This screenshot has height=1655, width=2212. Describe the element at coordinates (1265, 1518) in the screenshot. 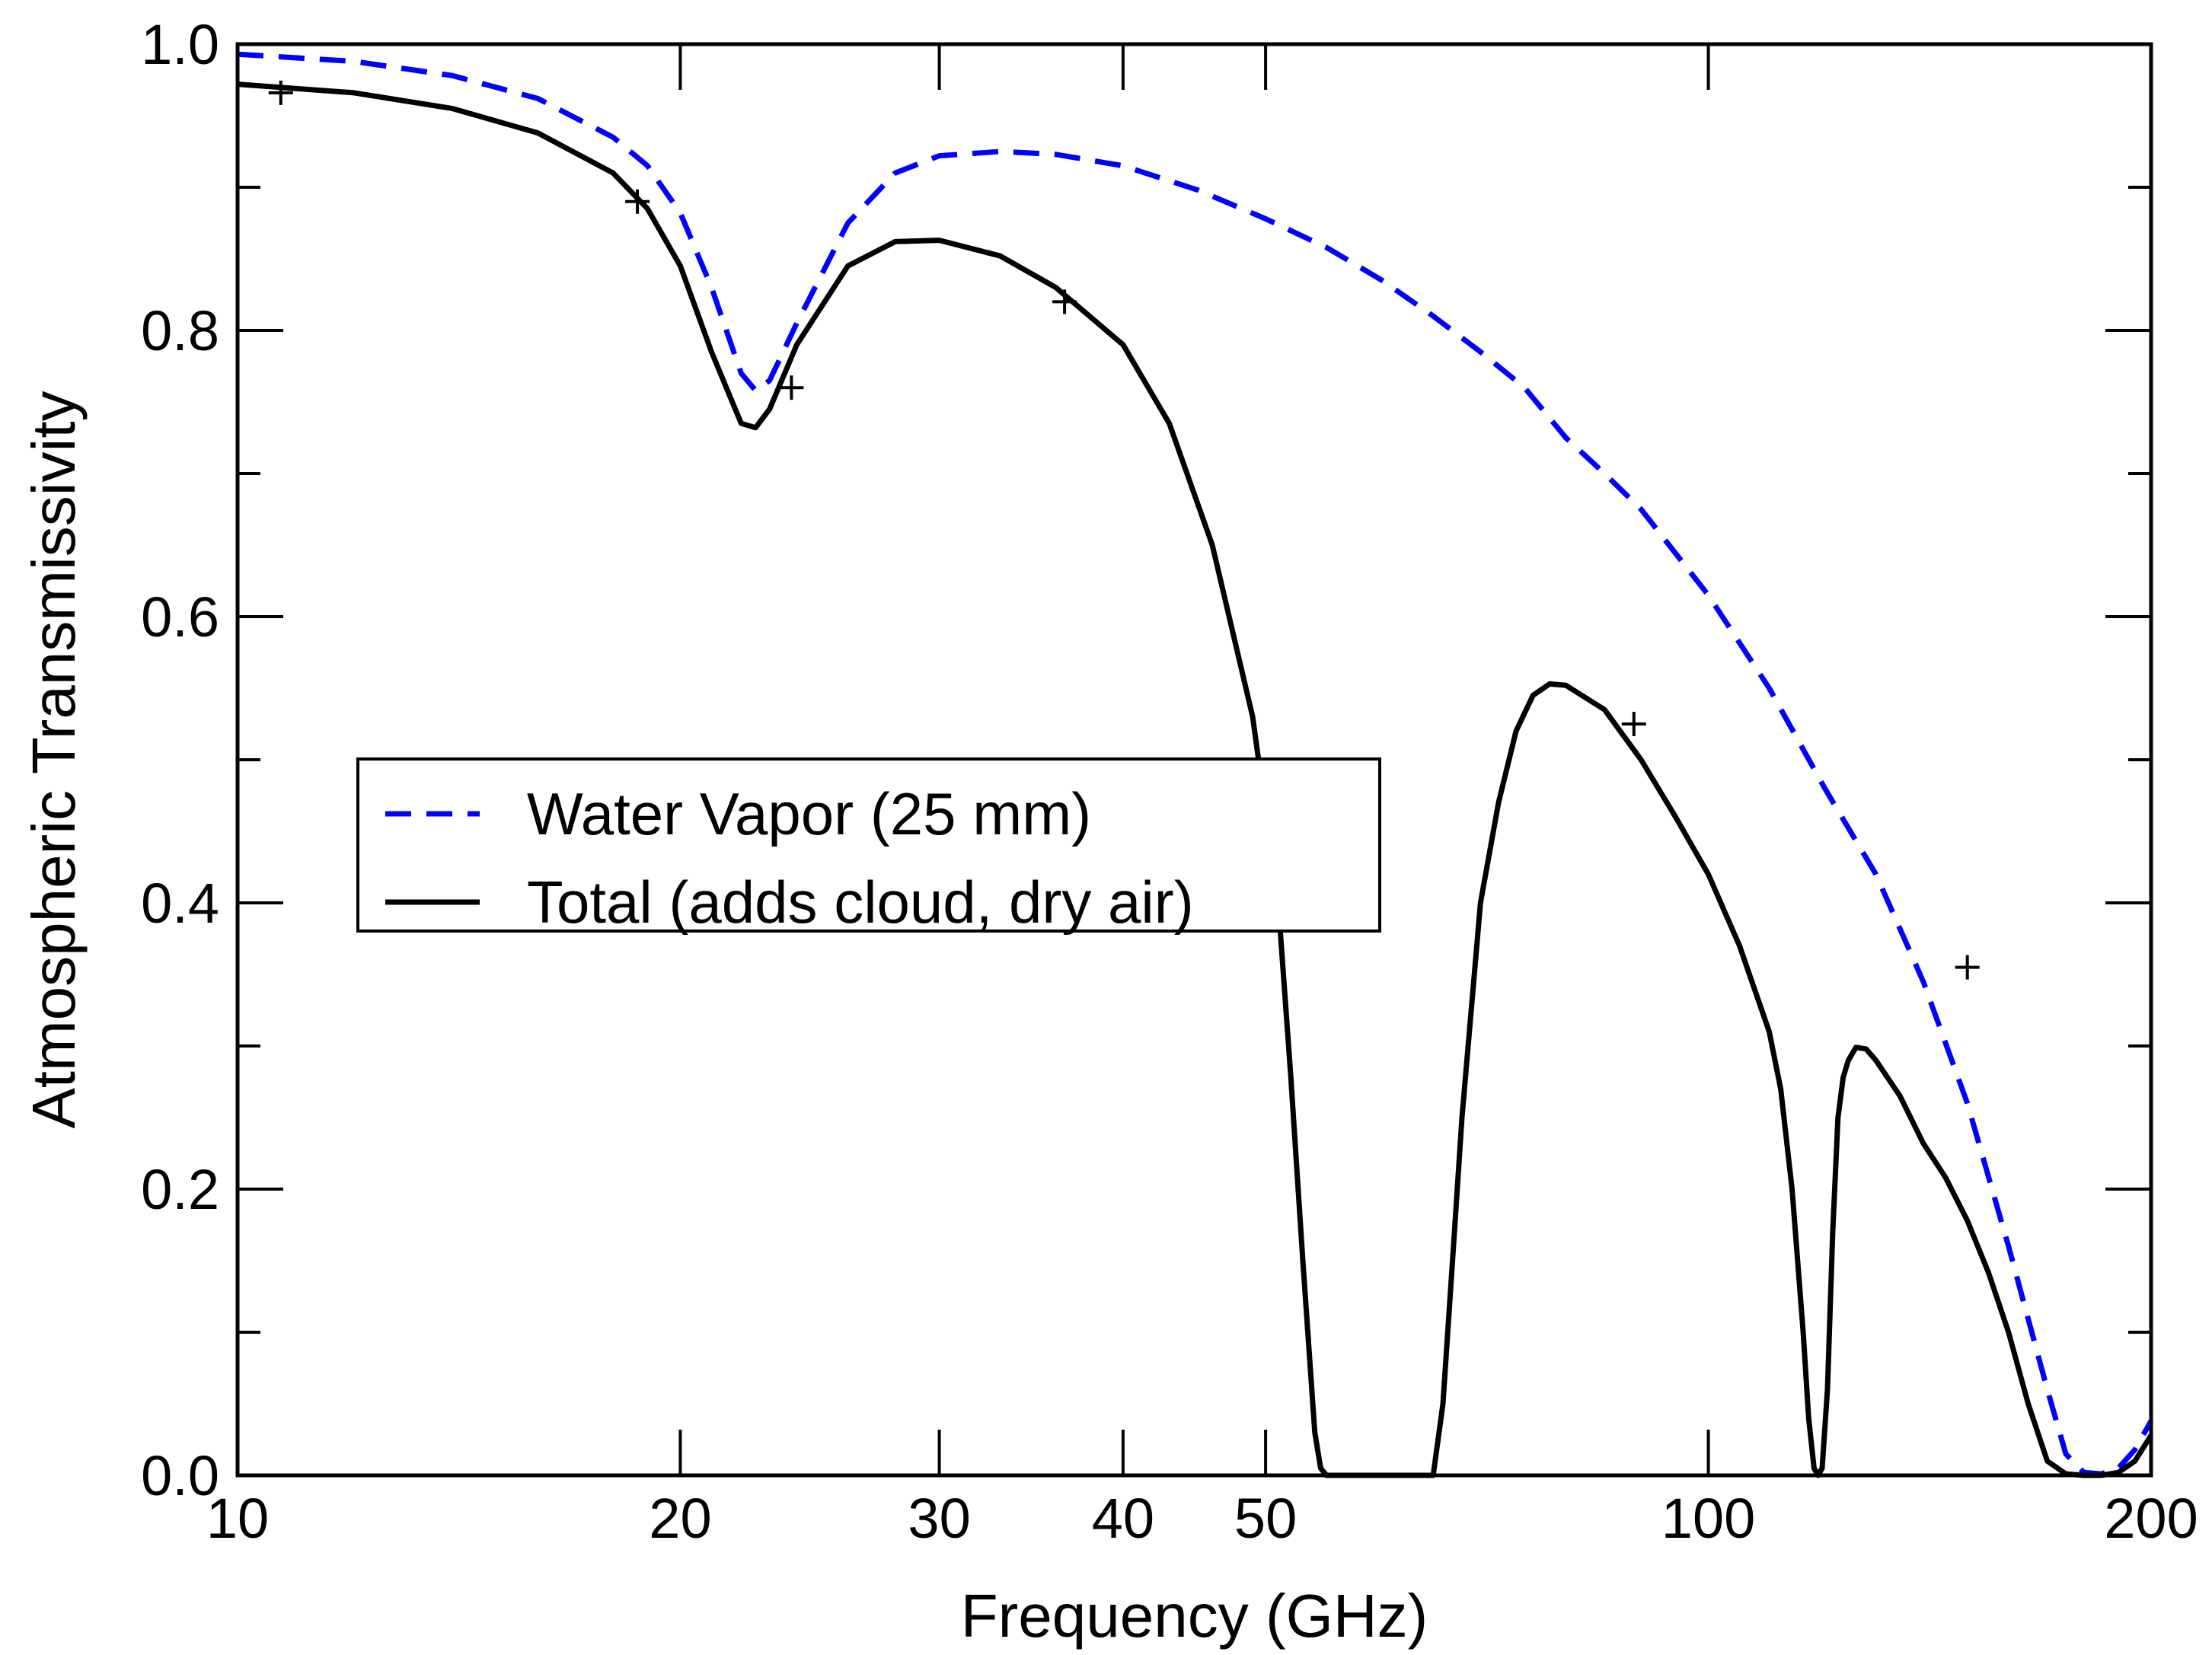

I see `x-tick-label-50: 50` at that location.